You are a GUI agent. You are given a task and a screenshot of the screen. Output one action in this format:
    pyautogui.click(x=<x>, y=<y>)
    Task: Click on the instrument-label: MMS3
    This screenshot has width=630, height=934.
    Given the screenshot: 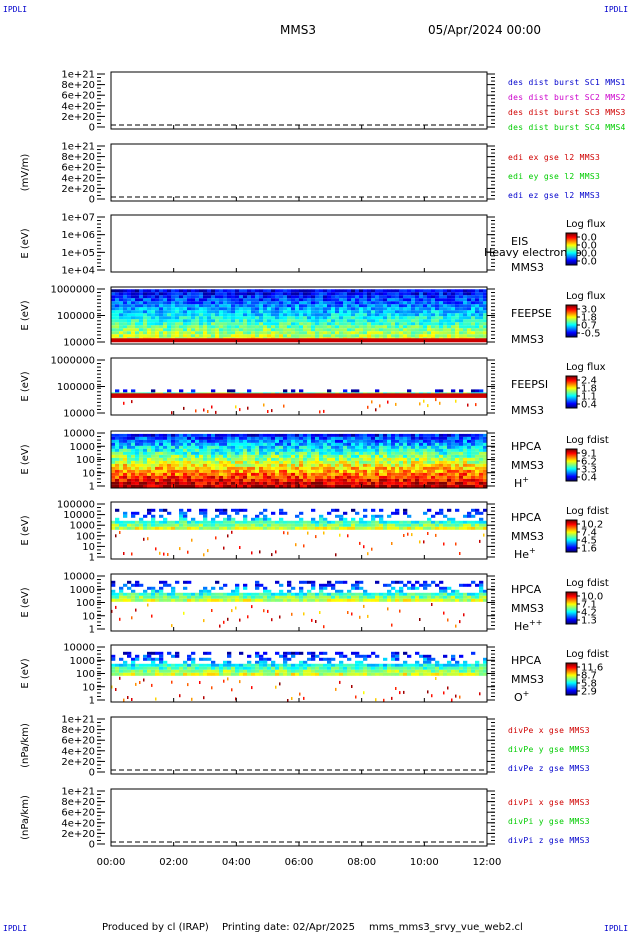 What is the action you would take?
    pyautogui.click(x=527, y=465)
    